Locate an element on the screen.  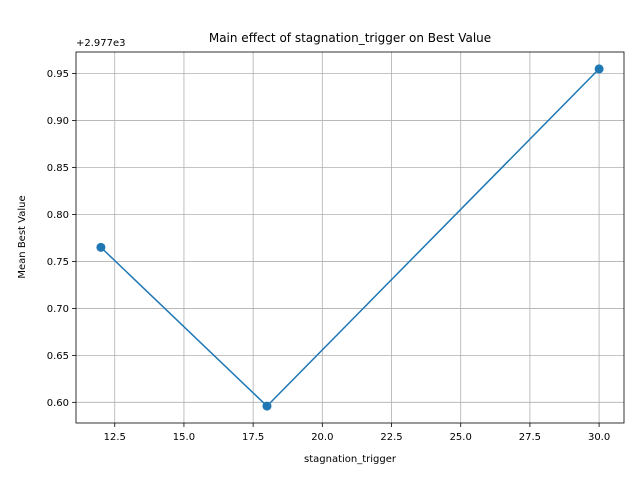
y-offset-label: +2.977e3 is located at coordinates (101, 43).